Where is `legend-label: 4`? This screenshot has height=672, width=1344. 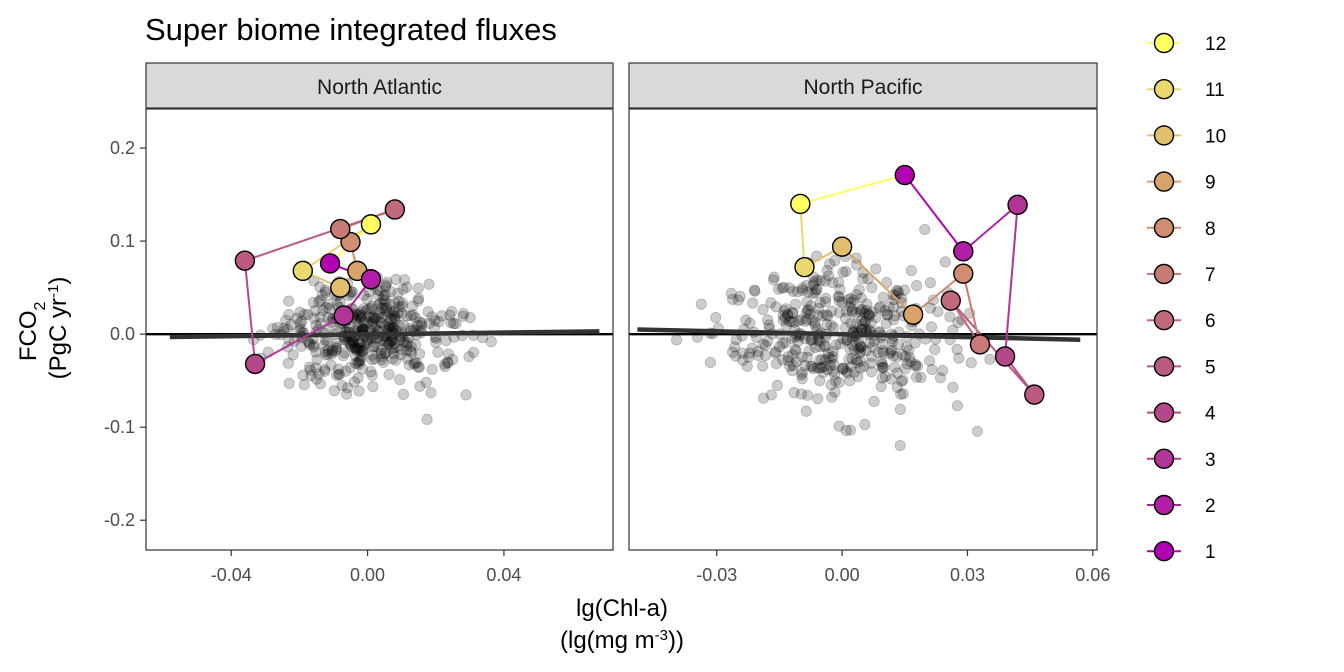 legend-label: 4 is located at coordinates (1210, 414).